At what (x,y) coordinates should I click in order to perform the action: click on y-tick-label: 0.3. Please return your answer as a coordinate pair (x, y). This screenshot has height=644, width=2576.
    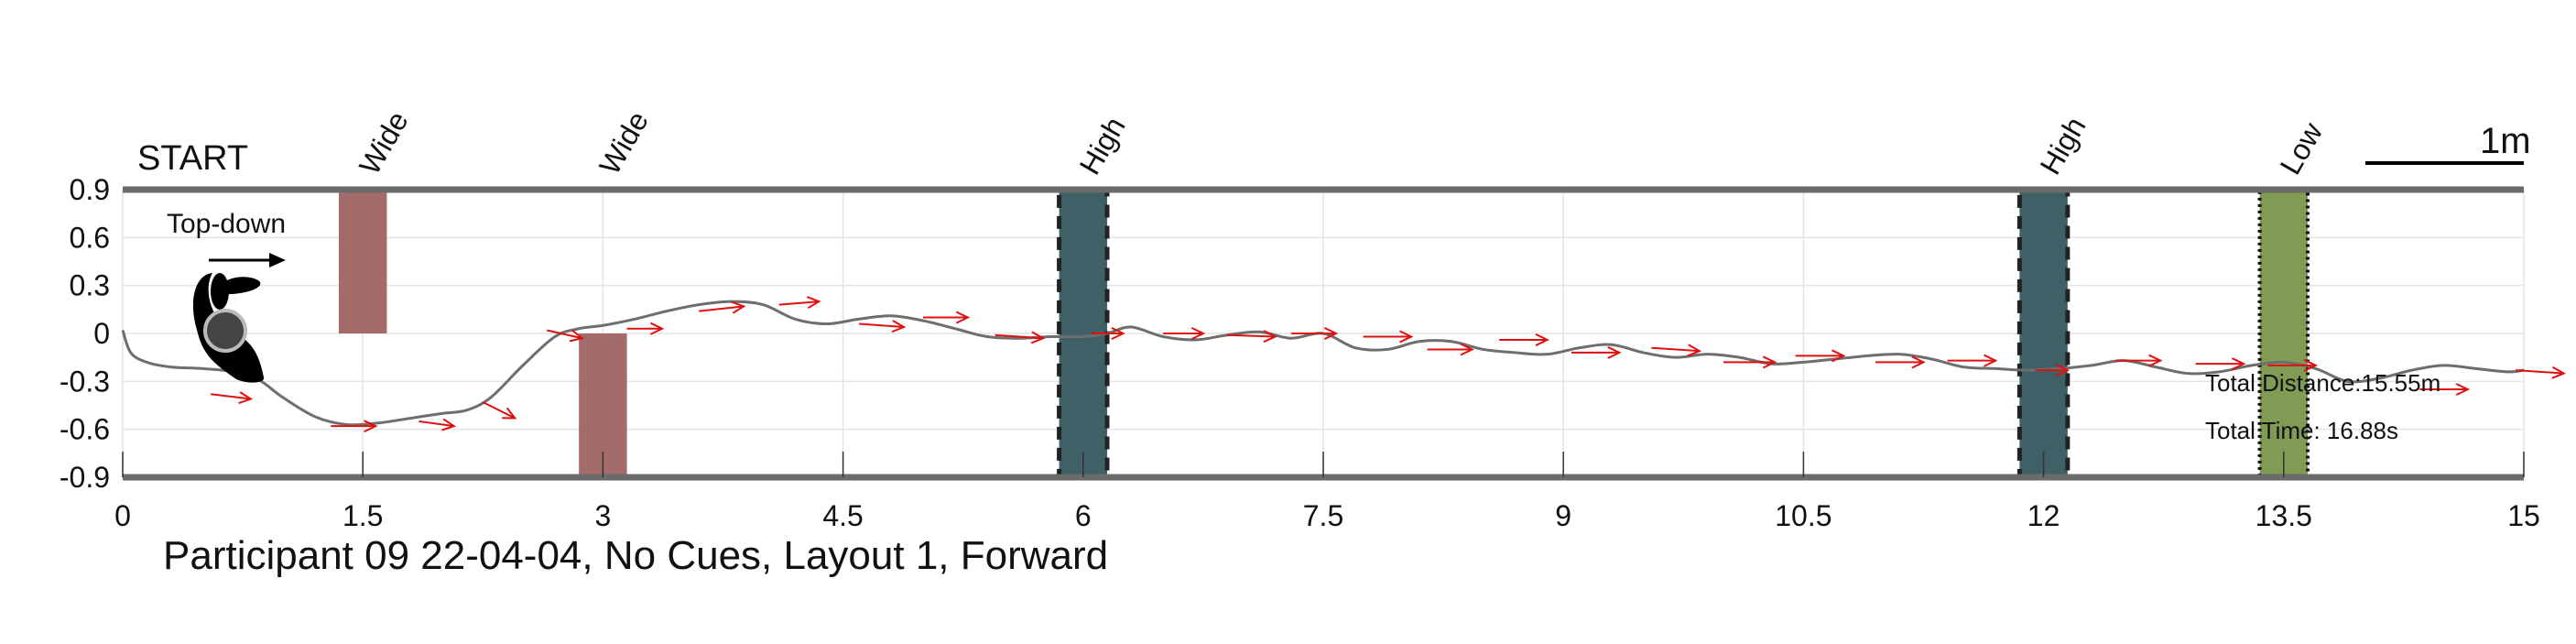
    Looking at the image, I should click on (90, 286).